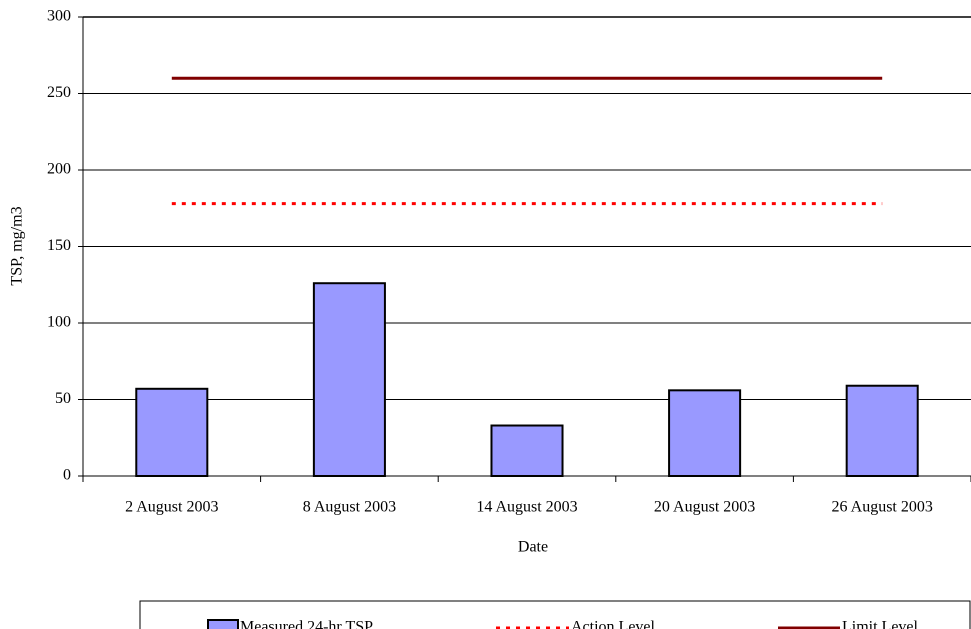 The width and height of the screenshot is (971, 629). I want to click on legend-swatch, so click(223, 624).